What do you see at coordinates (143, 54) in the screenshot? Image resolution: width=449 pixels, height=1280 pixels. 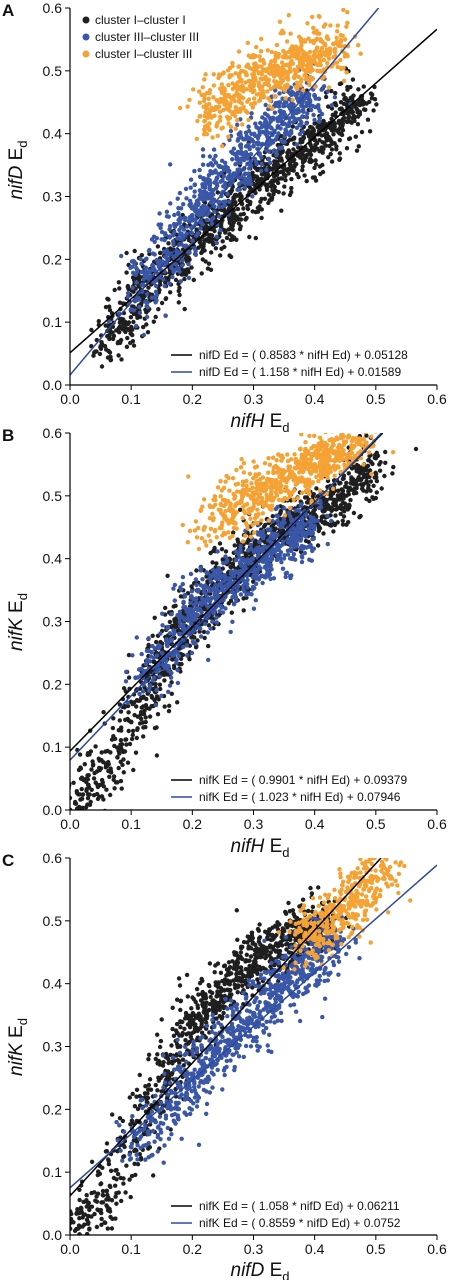 I see `legend-label-cluster-i-iii: cluster I–cluster III` at bounding box center [143, 54].